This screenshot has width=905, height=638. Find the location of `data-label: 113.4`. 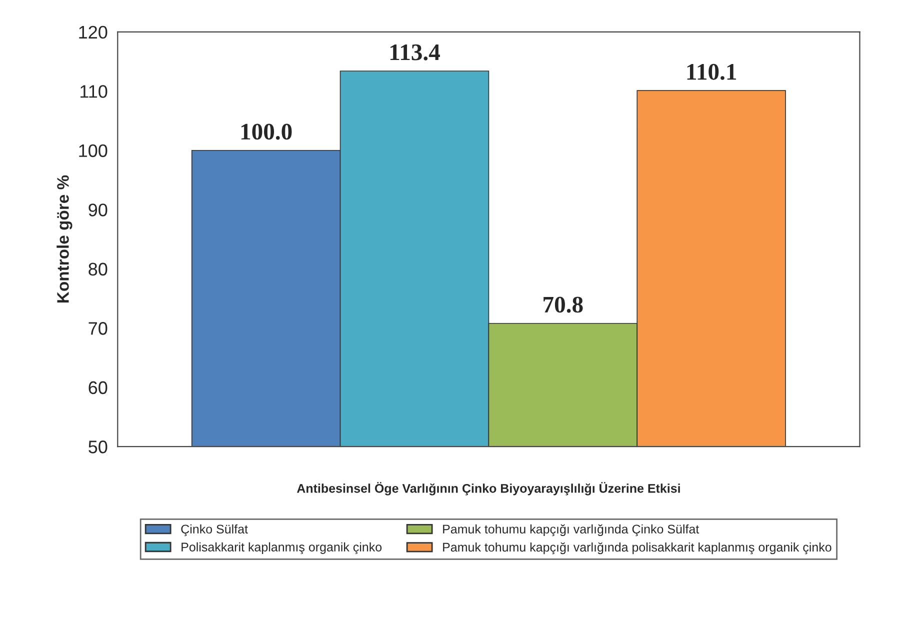

data-label: 113.4 is located at coordinates (415, 52).